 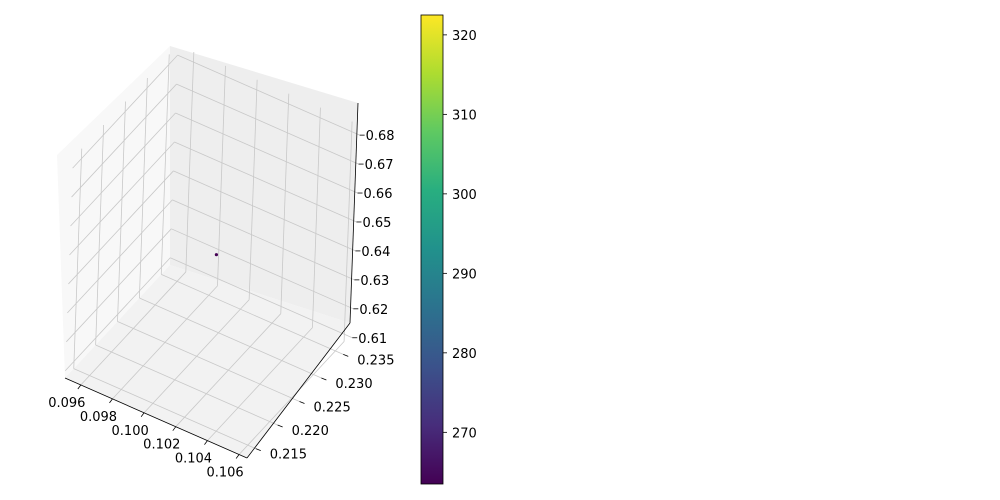 What do you see at coordinates (375, 252) in the screenshot?
I see `z-tick-label: 0.64` at bounding box center [375, 252].